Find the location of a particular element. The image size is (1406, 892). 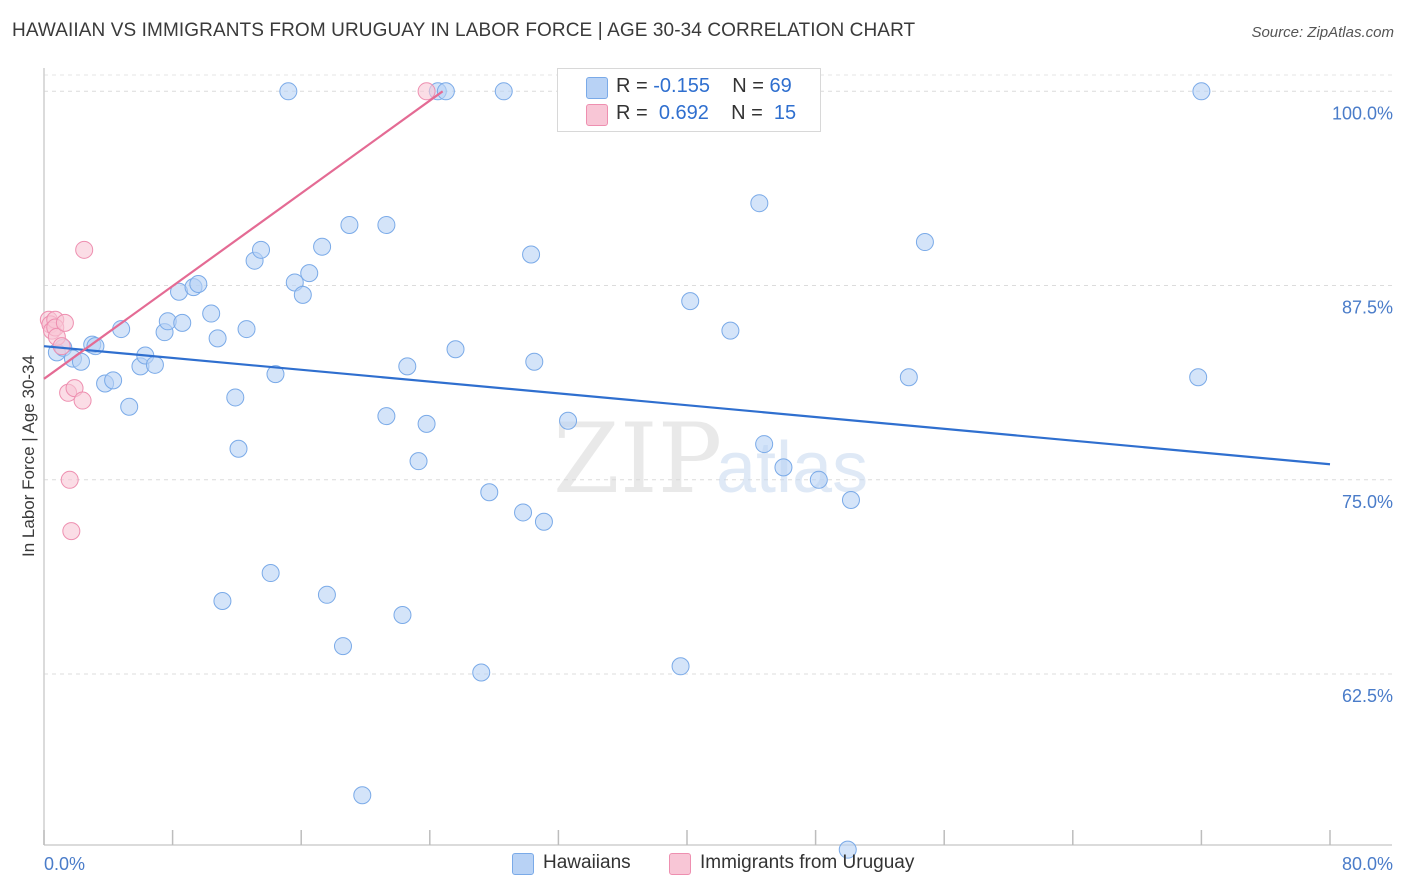

y-tick-label: 87.5% is located at coordinates (1367, 308).